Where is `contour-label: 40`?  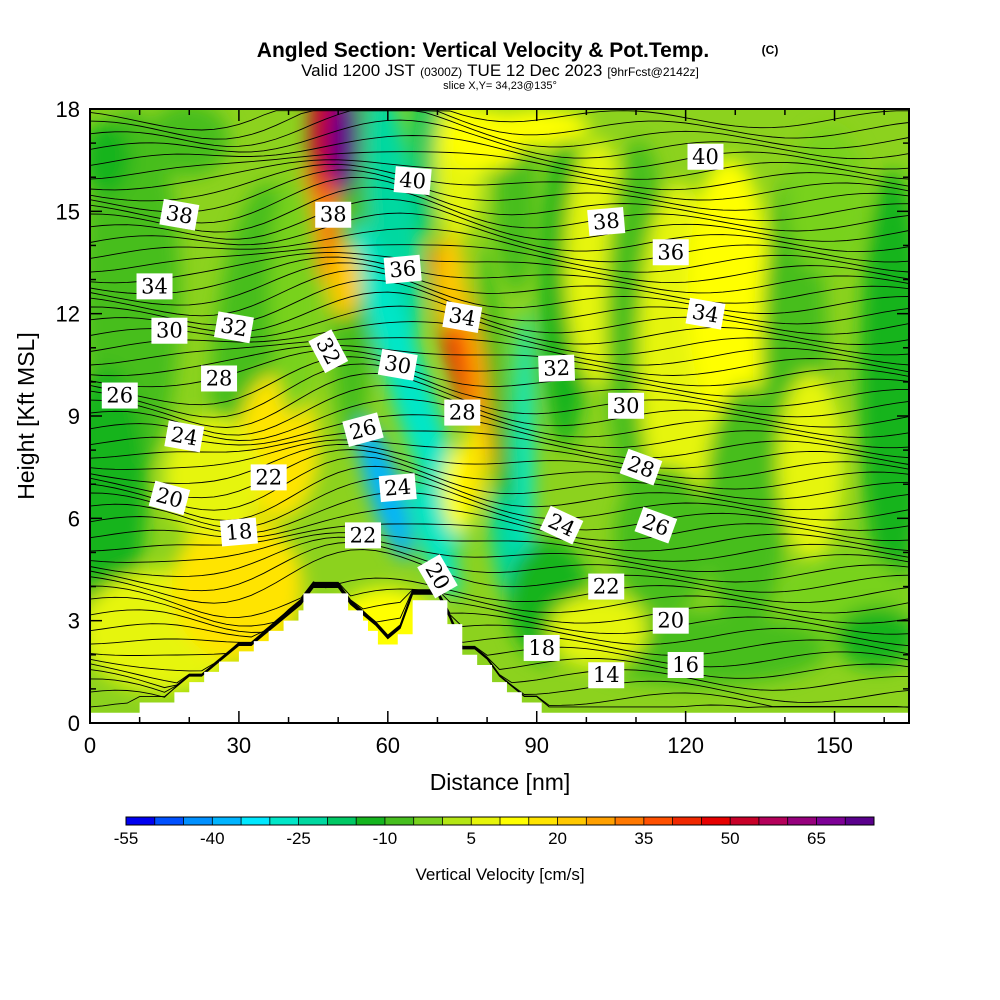
contour-label: 40 is located at coordinates (412, 181).